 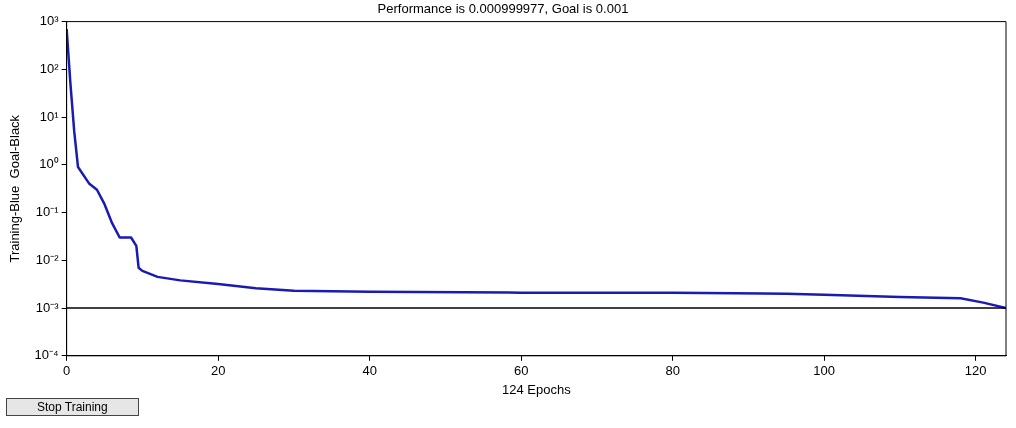 I want to click on x-axis-title: 124 Epochs, so click(x=536, y=389).